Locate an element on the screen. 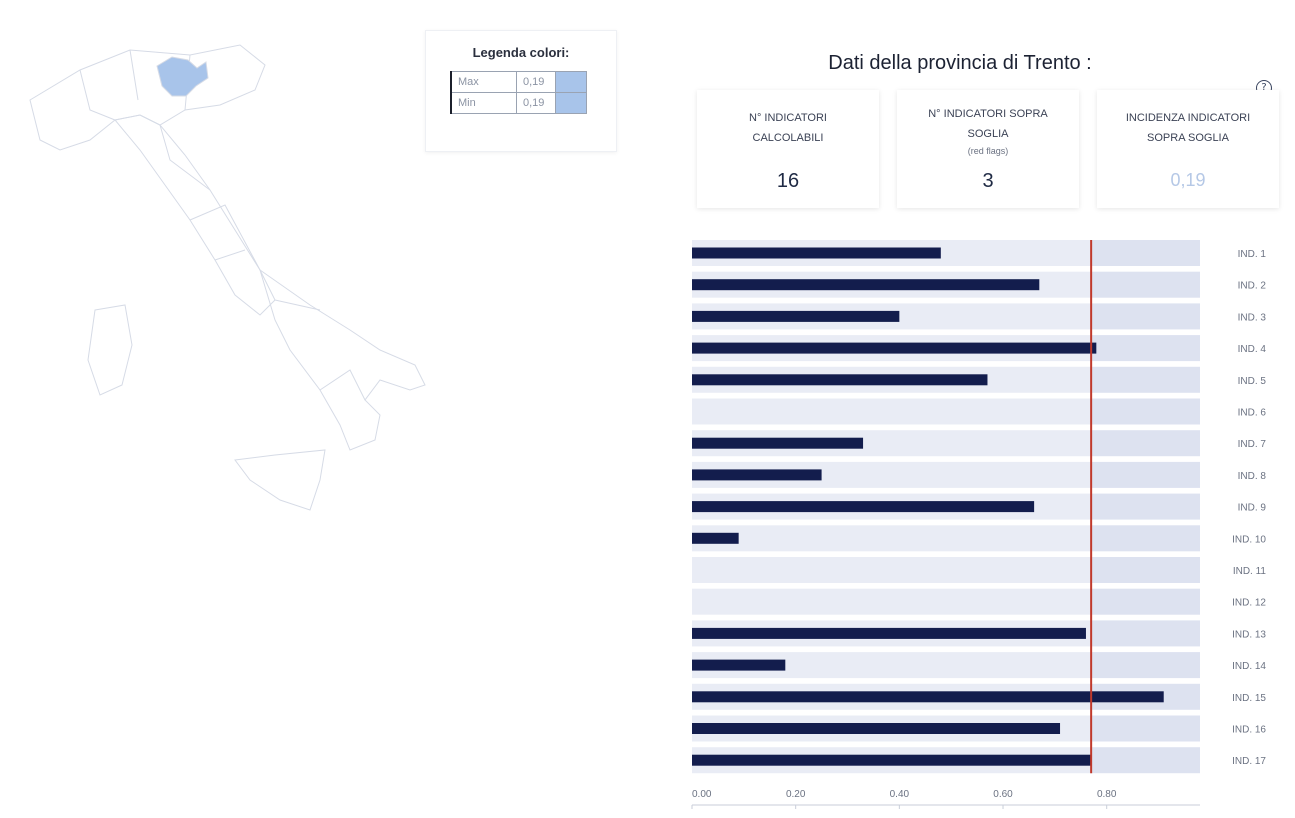  category-label: IND. 8 is located at coordinates (1252, 476).